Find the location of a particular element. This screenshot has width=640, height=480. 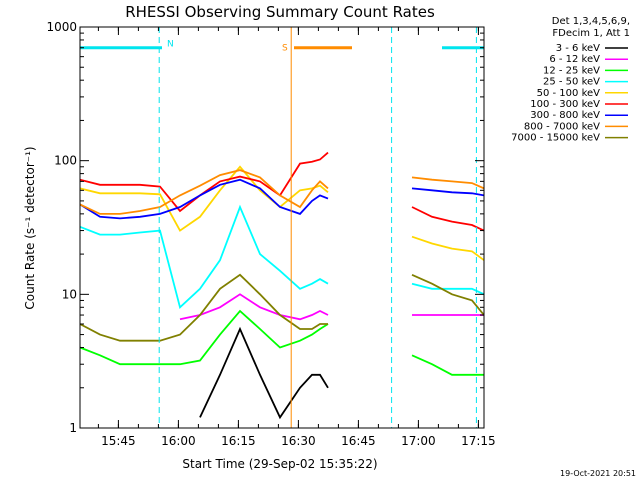

y-tick-label-2: 100 is located at coordinates (65, 161).